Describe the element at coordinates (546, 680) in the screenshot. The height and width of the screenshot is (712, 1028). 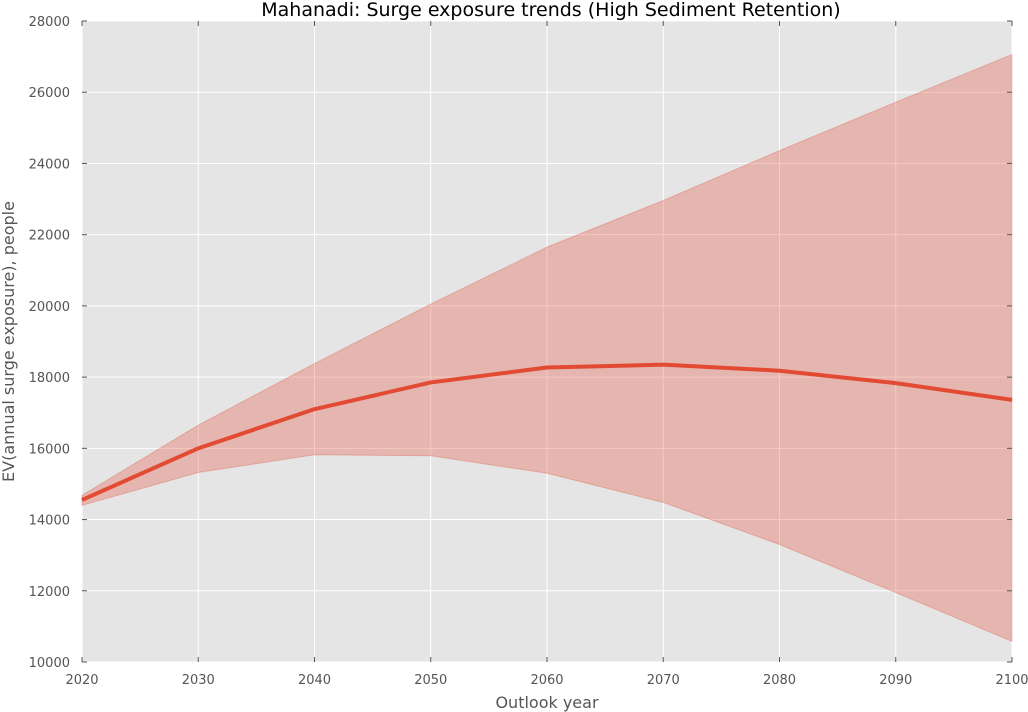
I see `x-tick-label: 2060` at that location.